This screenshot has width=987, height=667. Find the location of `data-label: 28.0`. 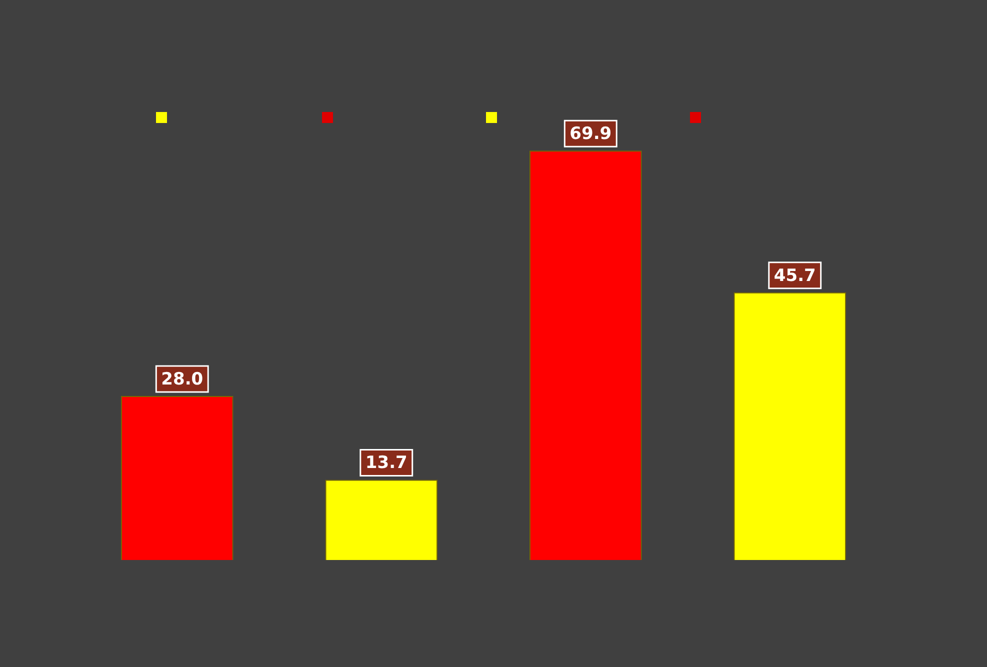

data-label: 28.0 is located at coordinates (182, 379).